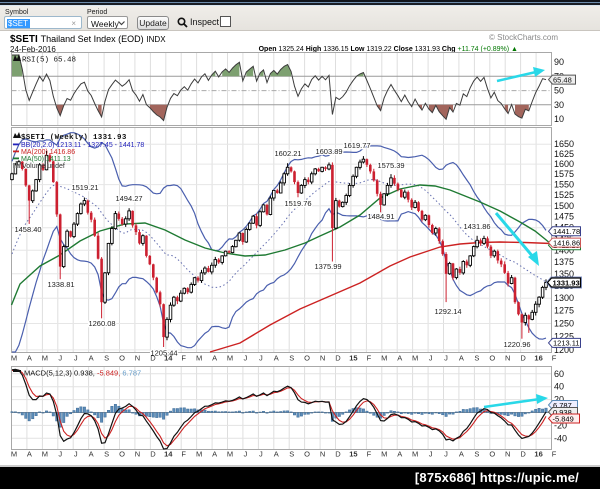 This screenshot has width=600, height=489. I want to click on svg-text: 16, so click(538, 358).